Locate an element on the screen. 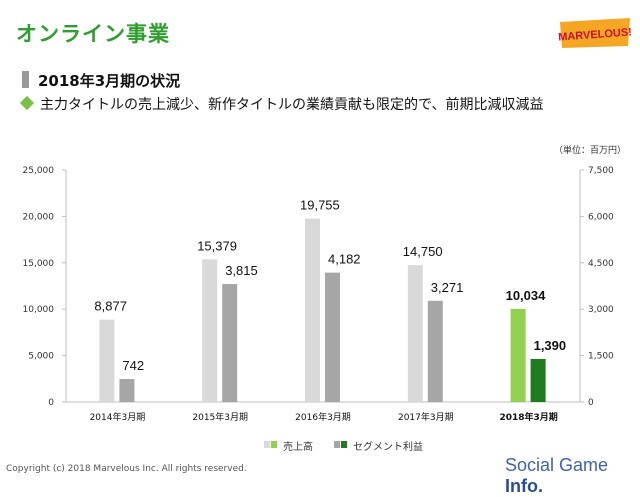 This screenshot has height=497, width=640. legend-swatch-sales-green is located at coordinates (274, 444).